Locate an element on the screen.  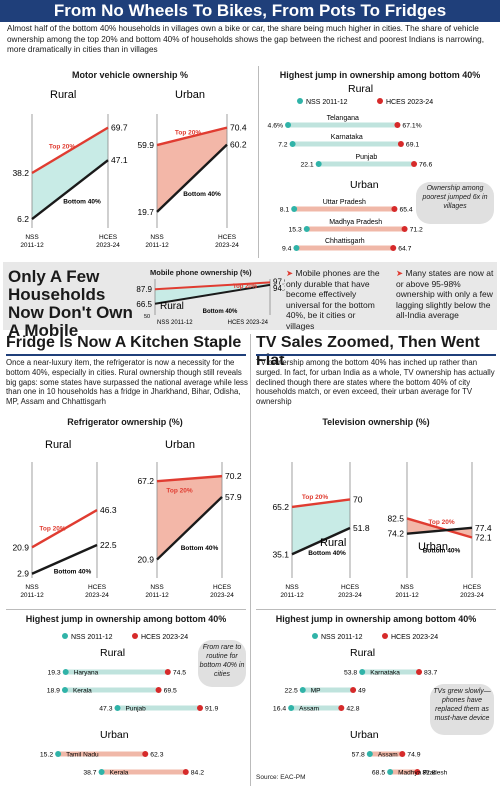
hces-value: 91.9 is located at coordinates (211, 709).